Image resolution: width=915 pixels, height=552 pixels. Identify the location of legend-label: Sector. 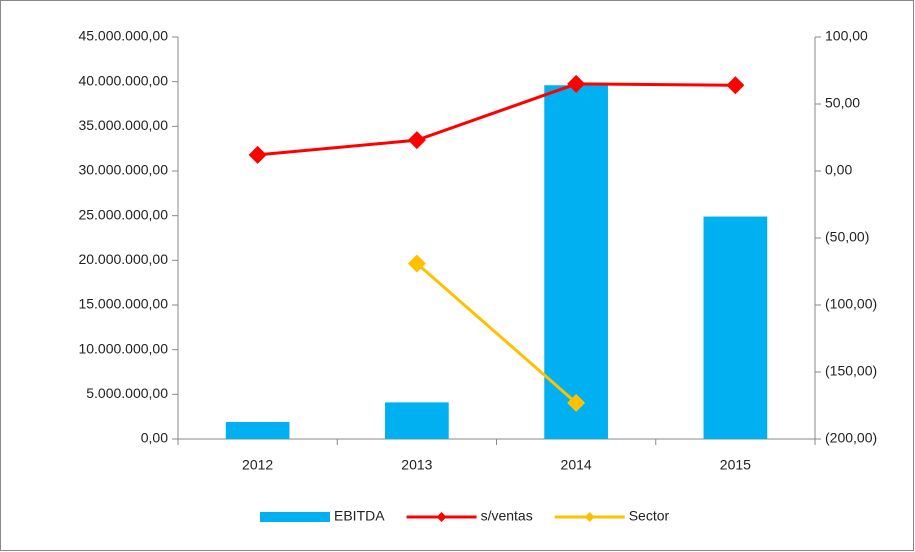
(649, 516).